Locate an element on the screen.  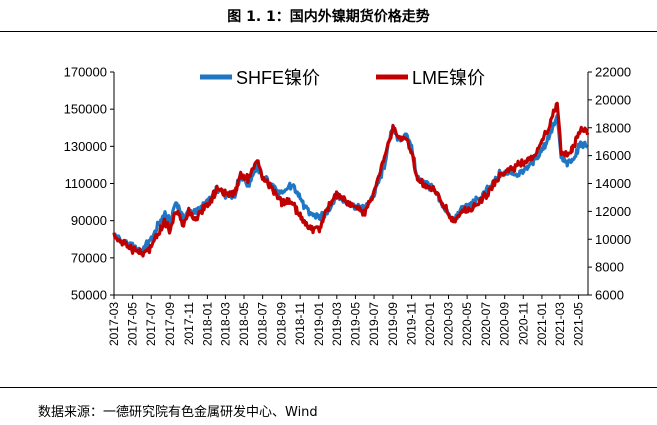
x-tick-label: 2020-03 is located at coordinates (449, 324).